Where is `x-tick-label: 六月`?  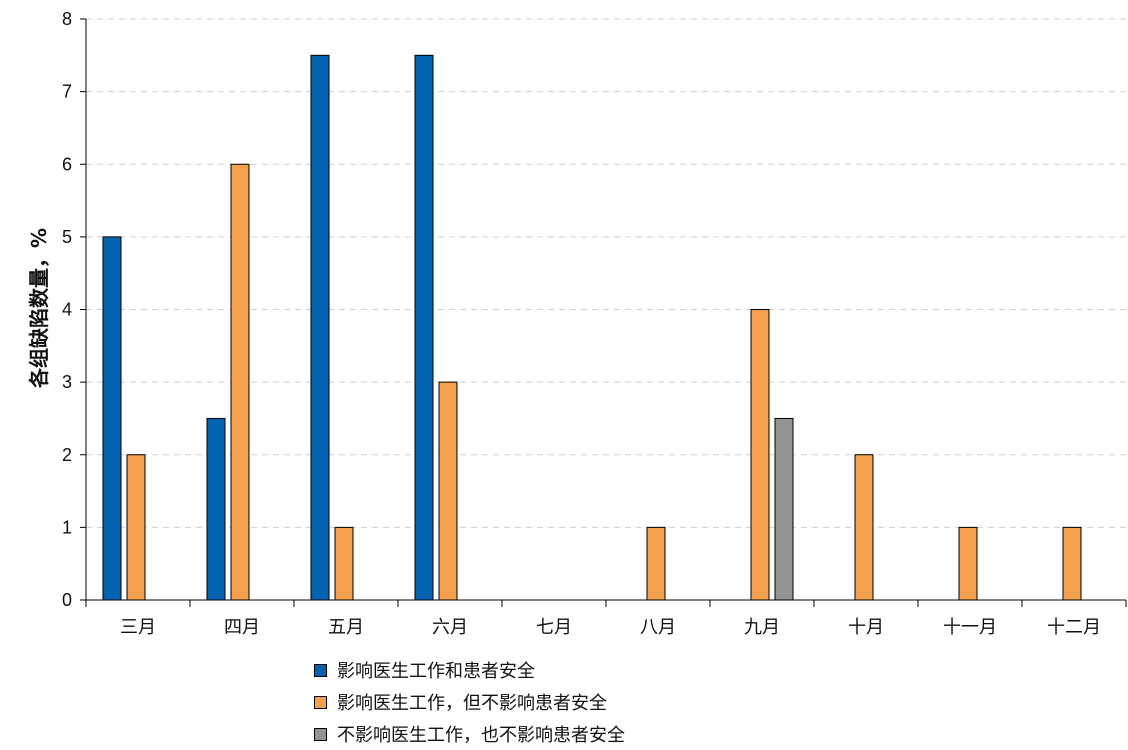
x-tick-label: 六月 is located at coordinates (450, 627).